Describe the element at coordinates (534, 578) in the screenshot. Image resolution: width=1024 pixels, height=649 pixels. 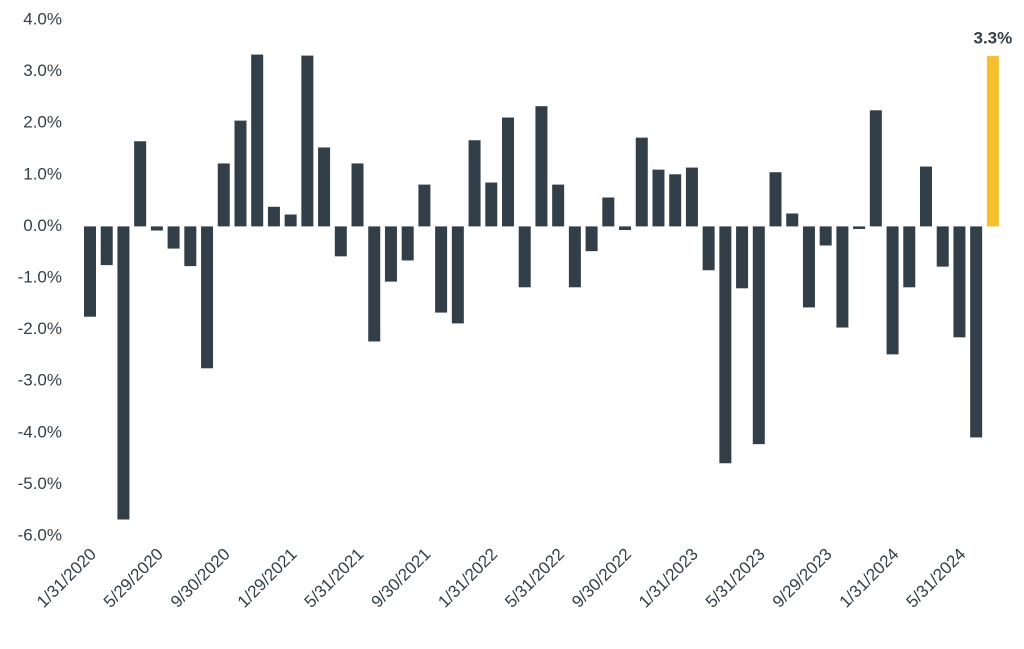
I see `x-tick-label: 5/31/2022` at that location.